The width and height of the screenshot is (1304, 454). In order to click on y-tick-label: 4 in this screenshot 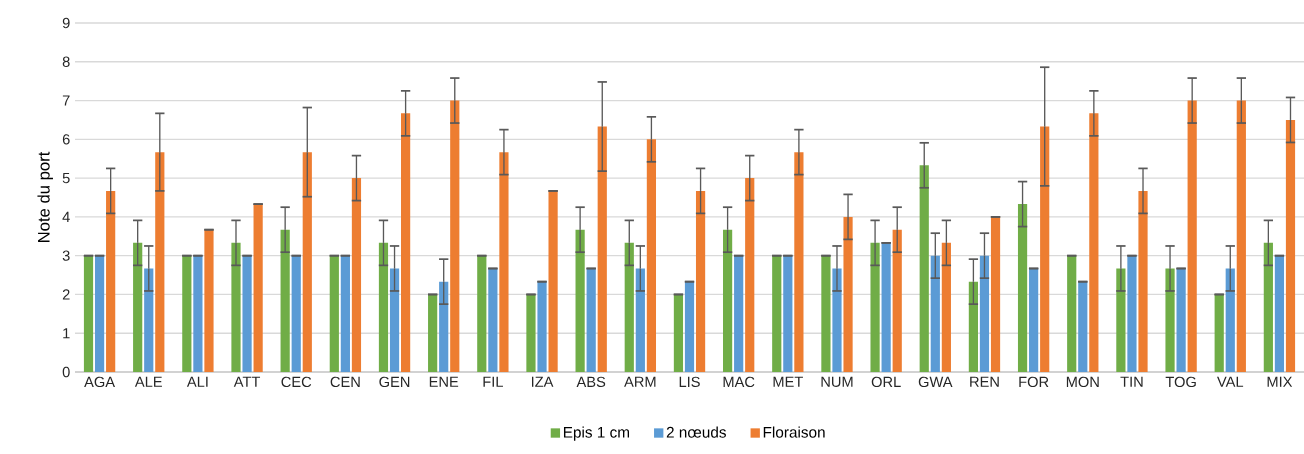, I will do `click(66, 216)`.